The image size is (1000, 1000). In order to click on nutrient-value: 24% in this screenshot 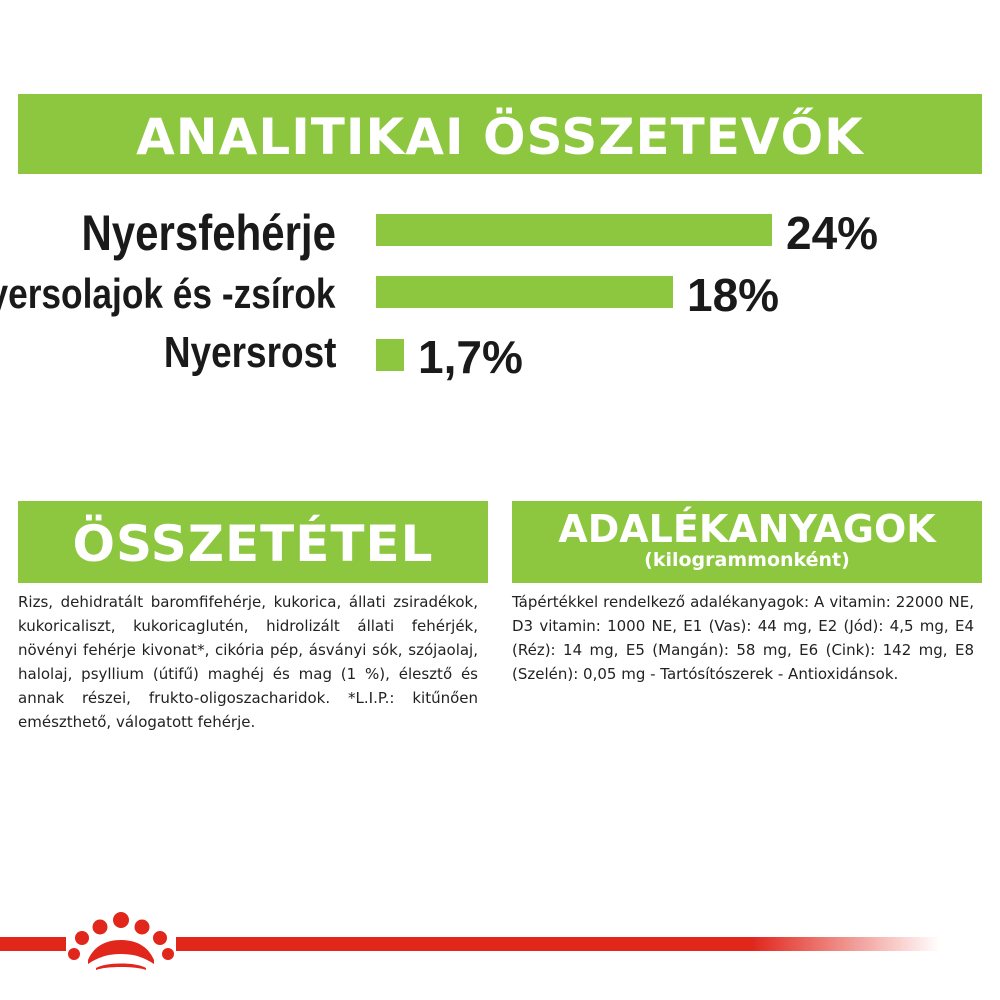, I will do `click(832, 233)`.